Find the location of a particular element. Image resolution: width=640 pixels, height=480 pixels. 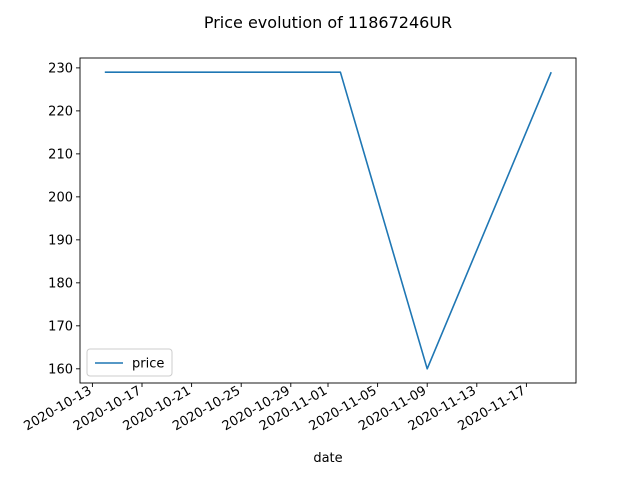

legend: price is located at coordinates (129, 362).